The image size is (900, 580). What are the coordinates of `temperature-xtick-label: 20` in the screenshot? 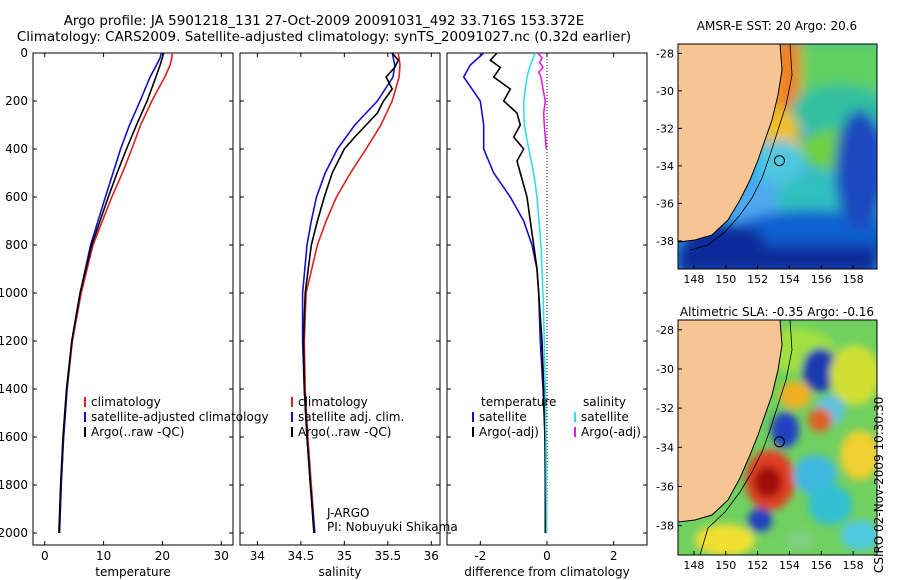 It's located at (162, 556).